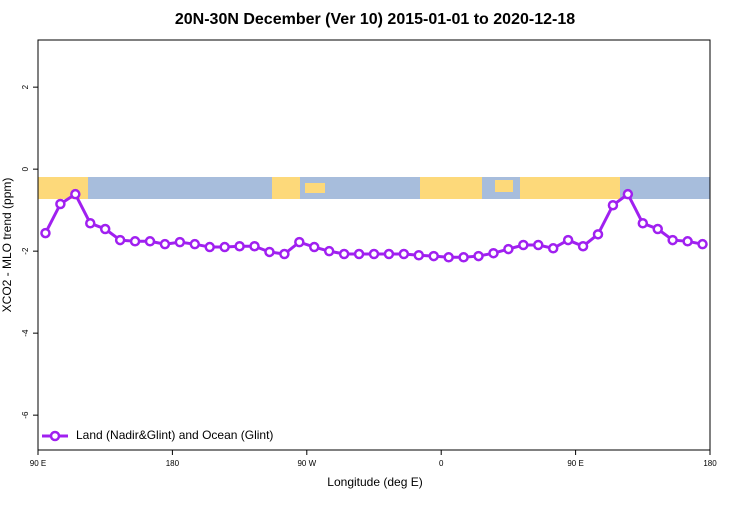 The image size is (750, 505). Describe the element at coordinates (441, 463) in the screenshot. I see `x-tick-label: 0` at that location.